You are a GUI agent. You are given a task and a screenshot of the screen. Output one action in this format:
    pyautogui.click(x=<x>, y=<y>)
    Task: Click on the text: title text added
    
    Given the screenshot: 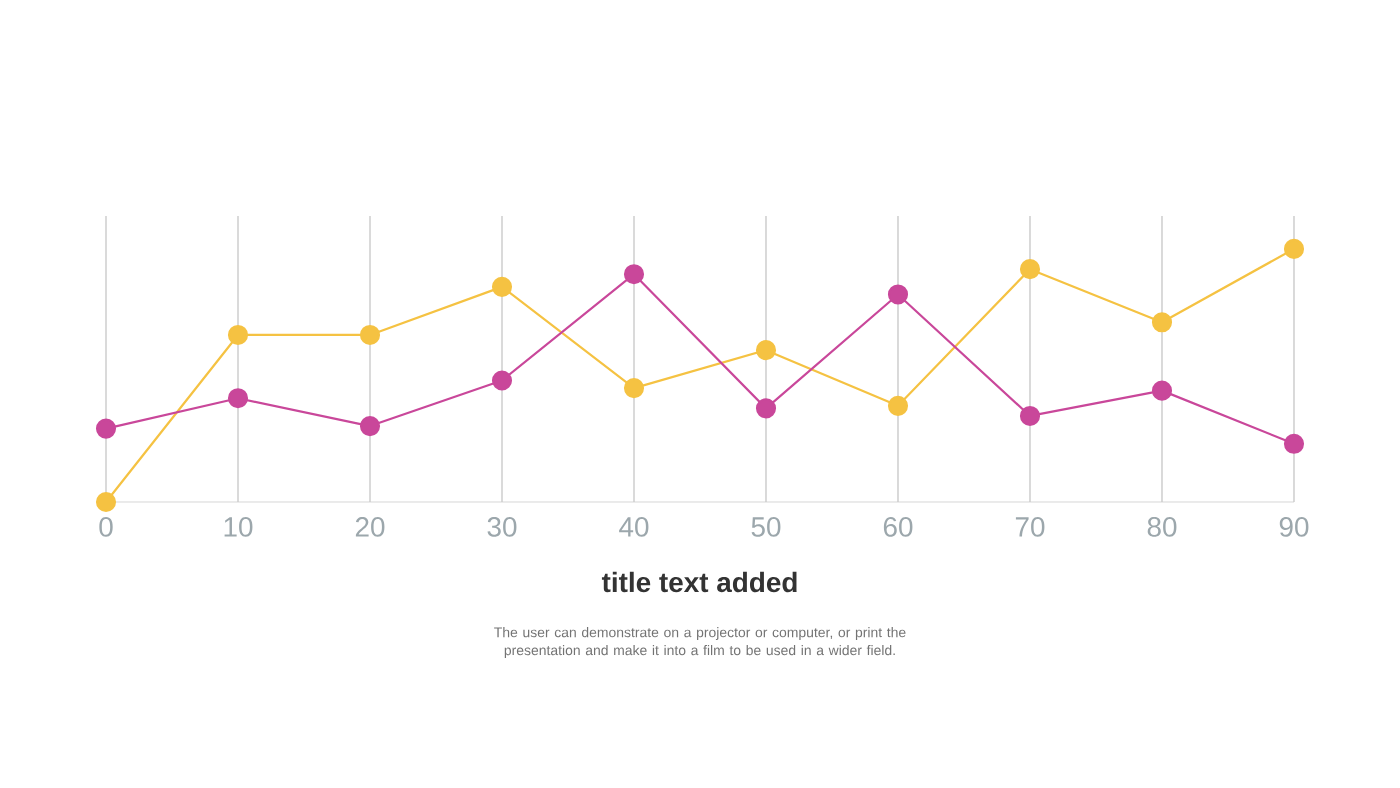 What is the action you would take?
    pyautogui.click(x=699, y=582)
    